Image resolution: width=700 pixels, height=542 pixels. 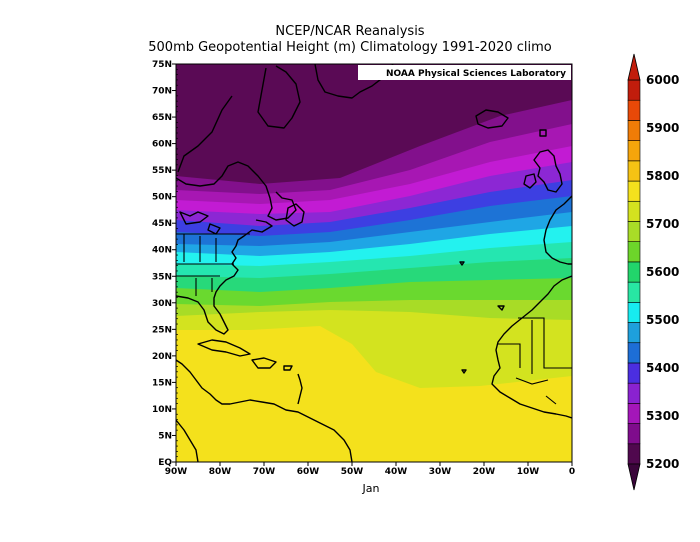 What do you see at coordinates (662, 272) in the screenshot?
I see `colorbar-label: 5600` at bounding box center [662, 272].